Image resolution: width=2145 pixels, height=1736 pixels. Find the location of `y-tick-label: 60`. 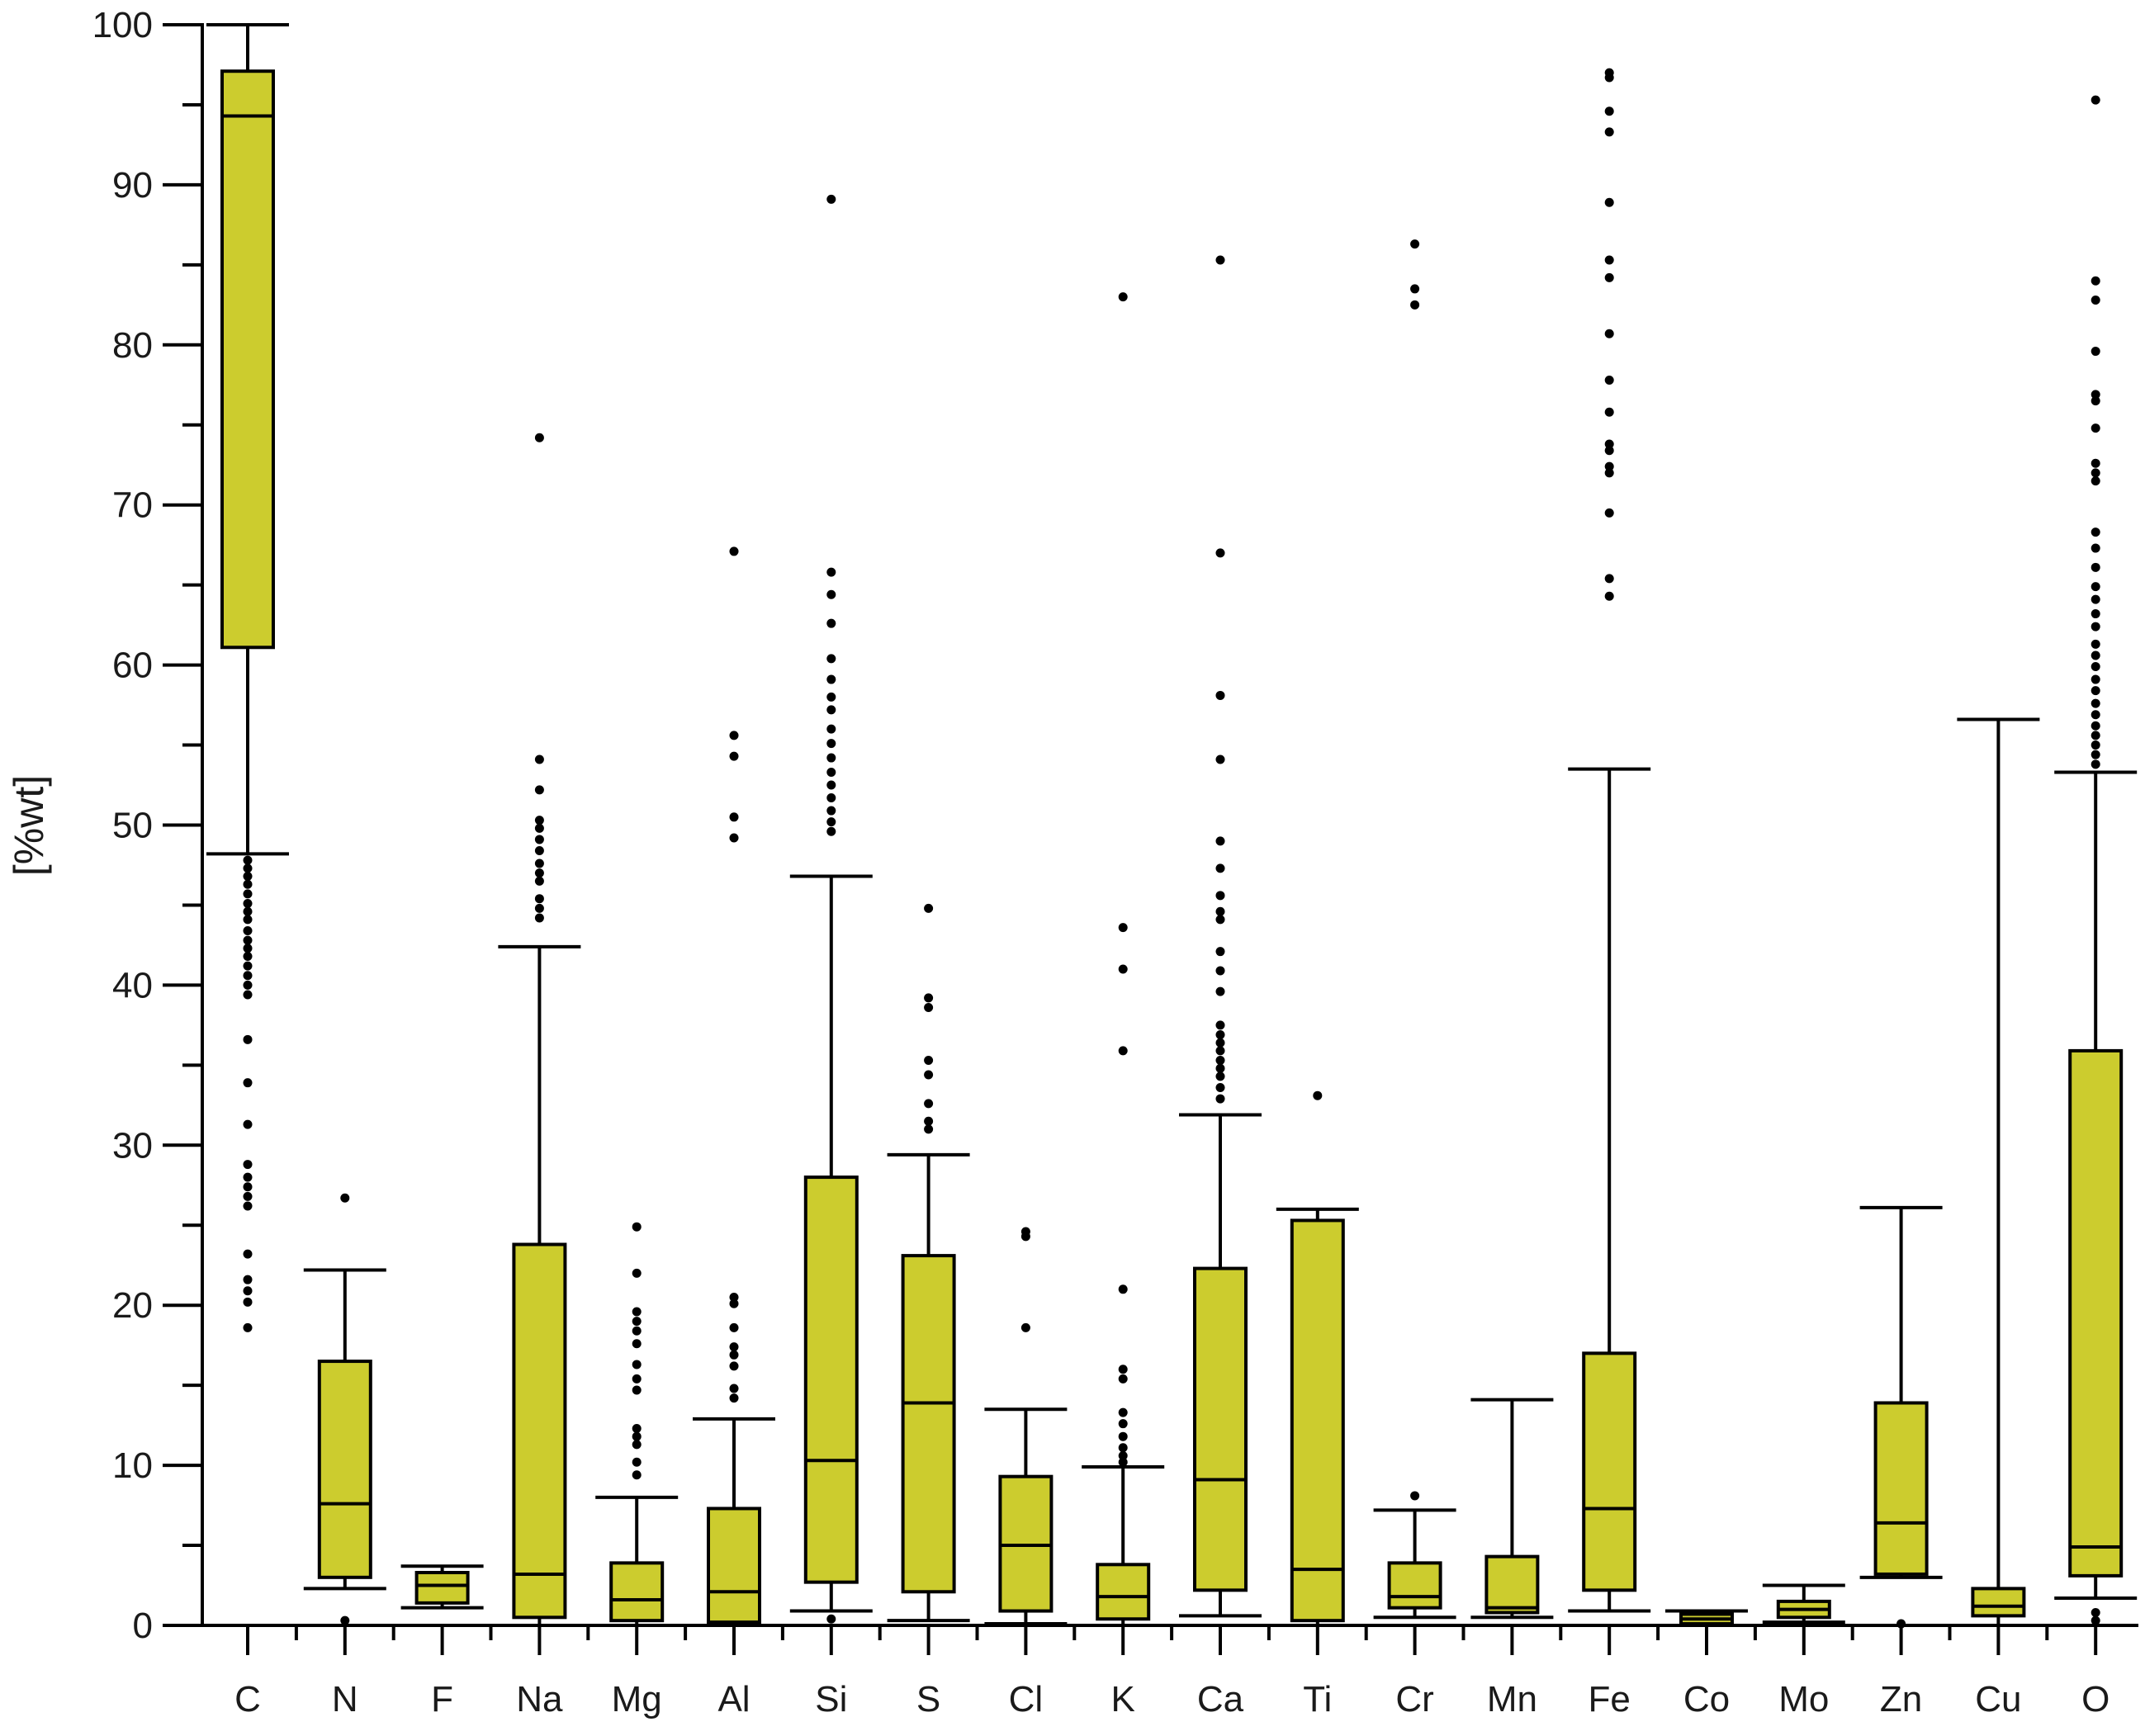

y-tick-label: 60 is located at coordinates (132, 666).